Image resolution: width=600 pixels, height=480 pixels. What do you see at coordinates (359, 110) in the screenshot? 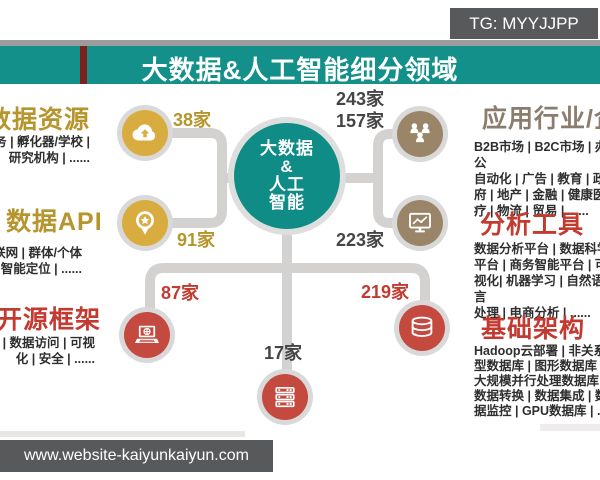
I see `count-application: 243家 157家` at bounding box center [359, 110].